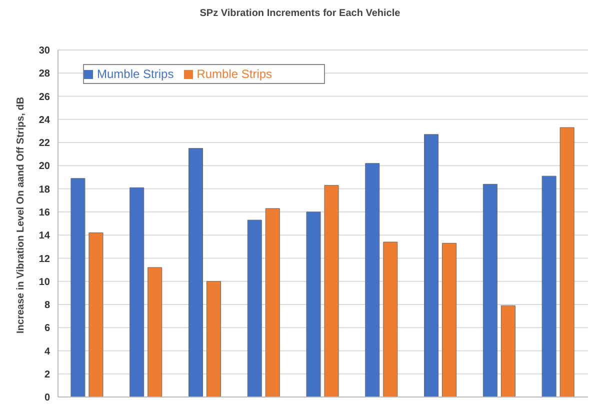 Image resolution: width=600 pixels, height=415 pixels. Describe the element at coordinates (44, 97) in the screenshot. I see `y-tick-label: 26` at that location.